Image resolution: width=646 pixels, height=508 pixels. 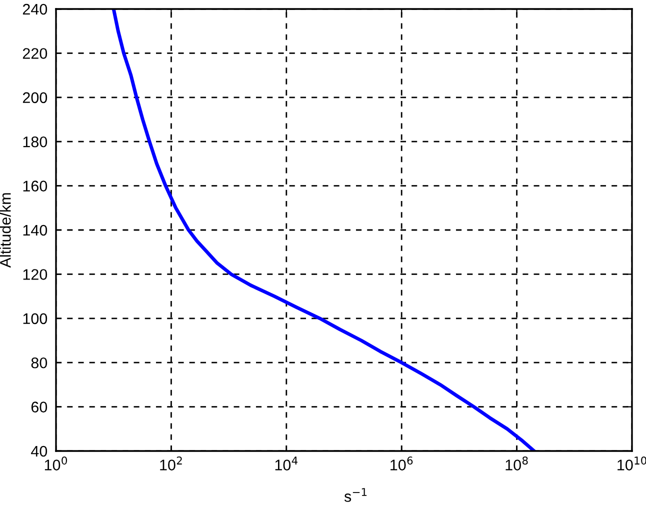 I want to click on x-tick-label: 10$^{2}$, so click(x=171, y=463).